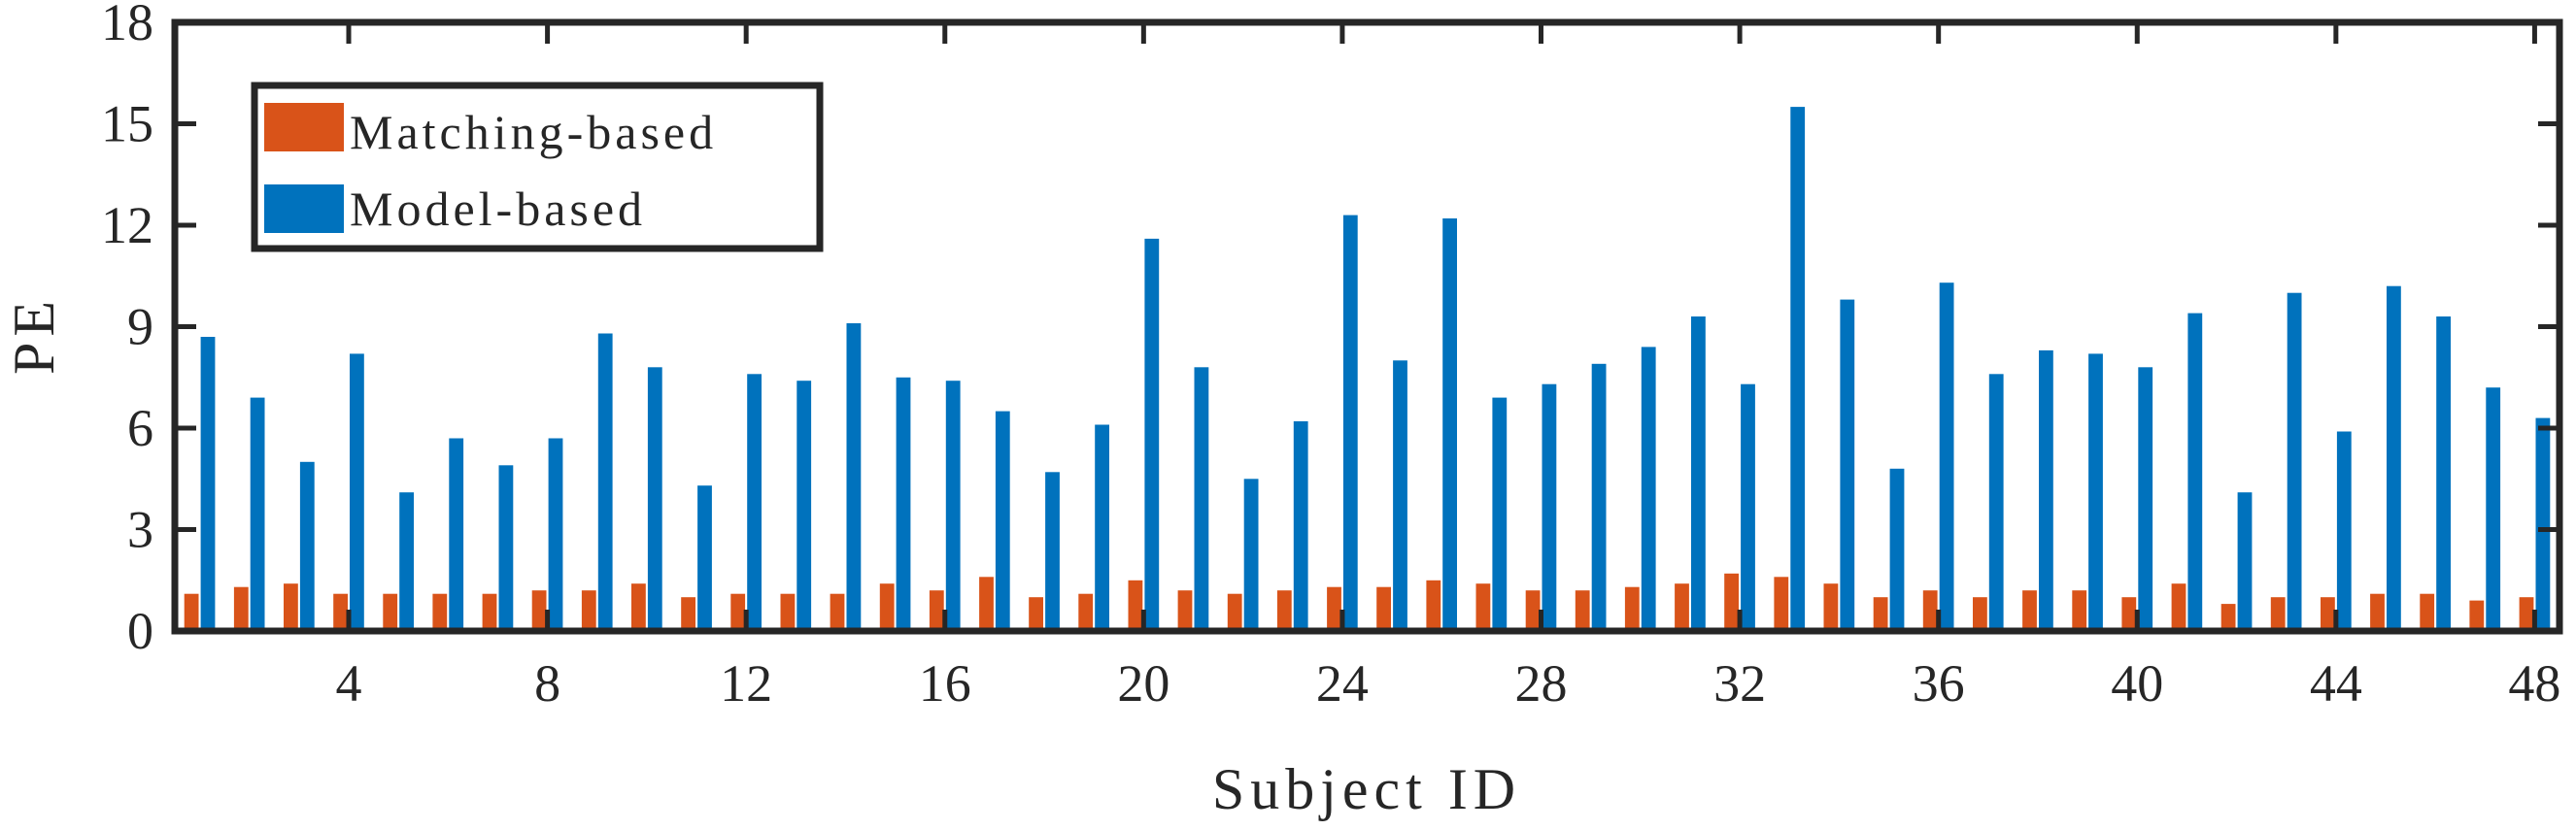 Image resolution: width=2576 pixels, height=830 pixels. Describe the element at coordinates (1739, 683) in the screenshot. I see `x-tick-label-32: 32` at that location.